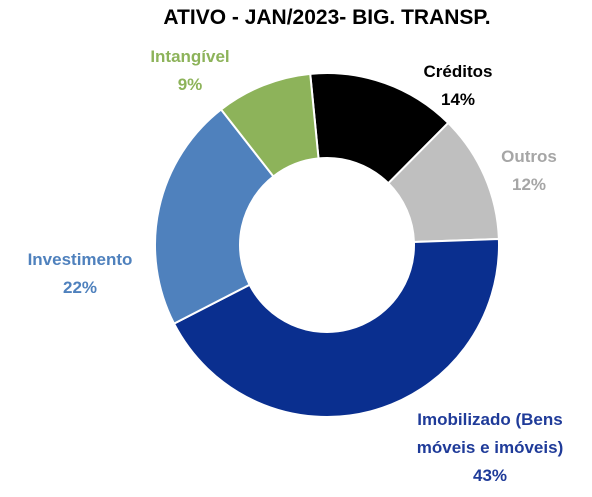  What do you see at coordinates (190, 84) in the screenshot?
I see `value-label: 9%` at bounding box center [190, 84].